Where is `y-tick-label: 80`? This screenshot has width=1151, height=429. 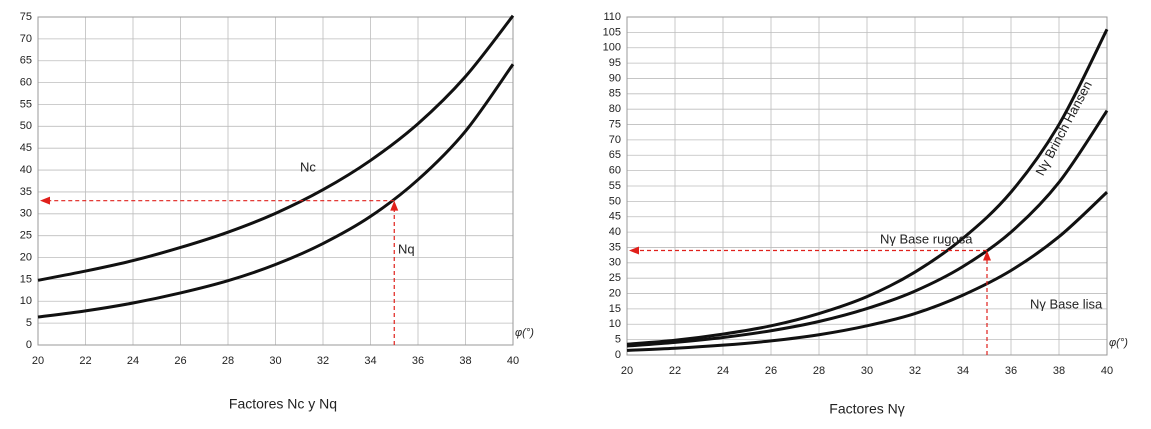 y-tick-label: 80 is located at coordinates (615, 109).